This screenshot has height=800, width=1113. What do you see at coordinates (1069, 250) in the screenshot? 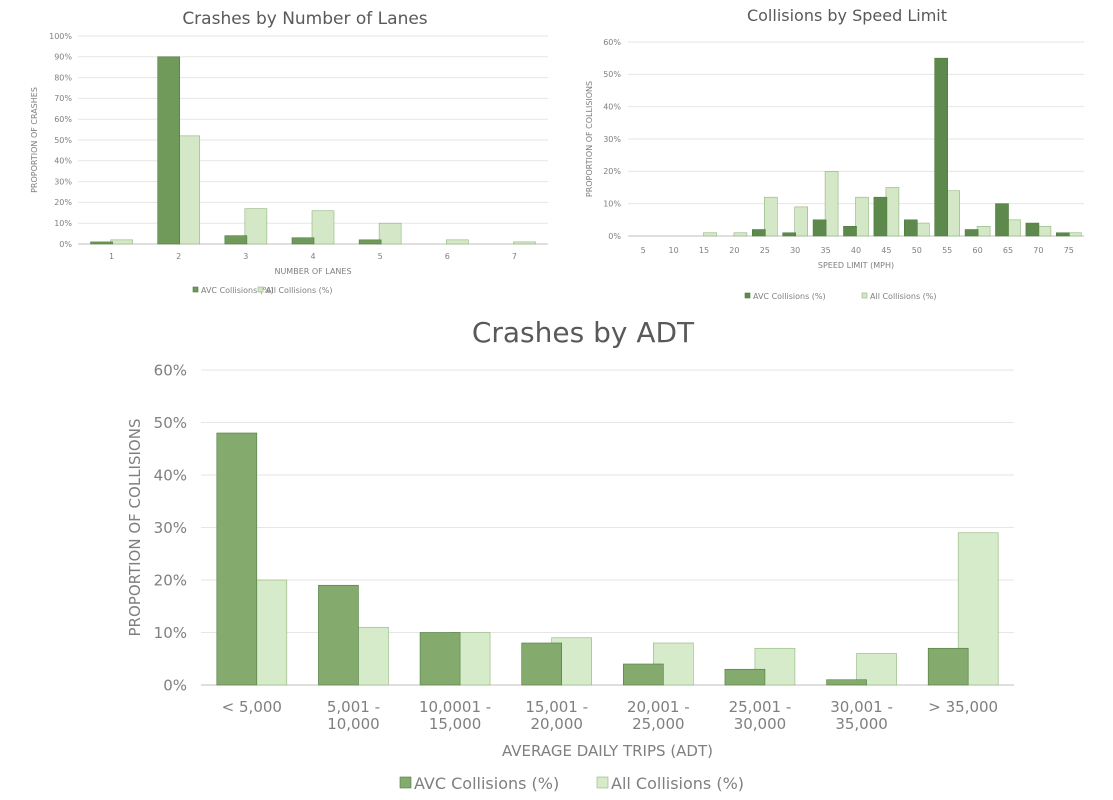
I see `speed-x-tick-label: 75` at bounding box center [1069, 250].